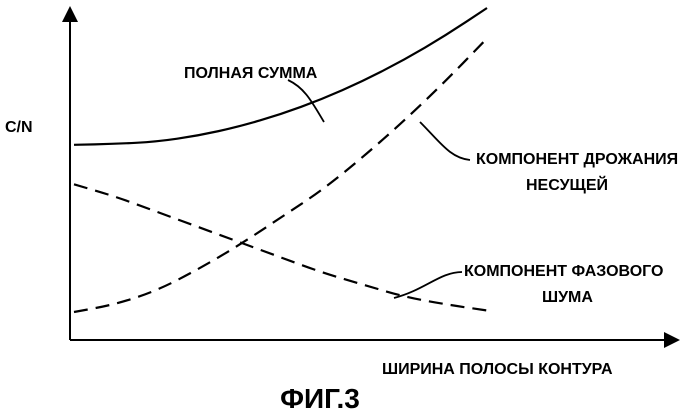  What do you see at coordinates (19, 127) in the screenshot?
I see `y-axis-label: C/N` at bounding box center [19, 127].